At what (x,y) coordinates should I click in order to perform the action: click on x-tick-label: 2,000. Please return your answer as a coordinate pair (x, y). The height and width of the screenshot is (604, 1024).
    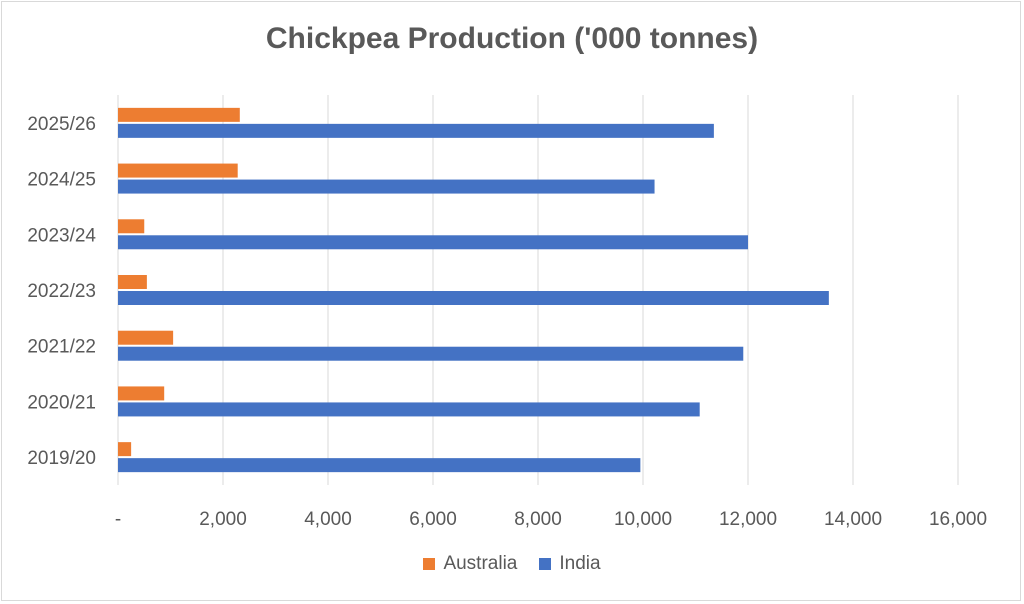
    Looking at the image, I should click on (223, 519).